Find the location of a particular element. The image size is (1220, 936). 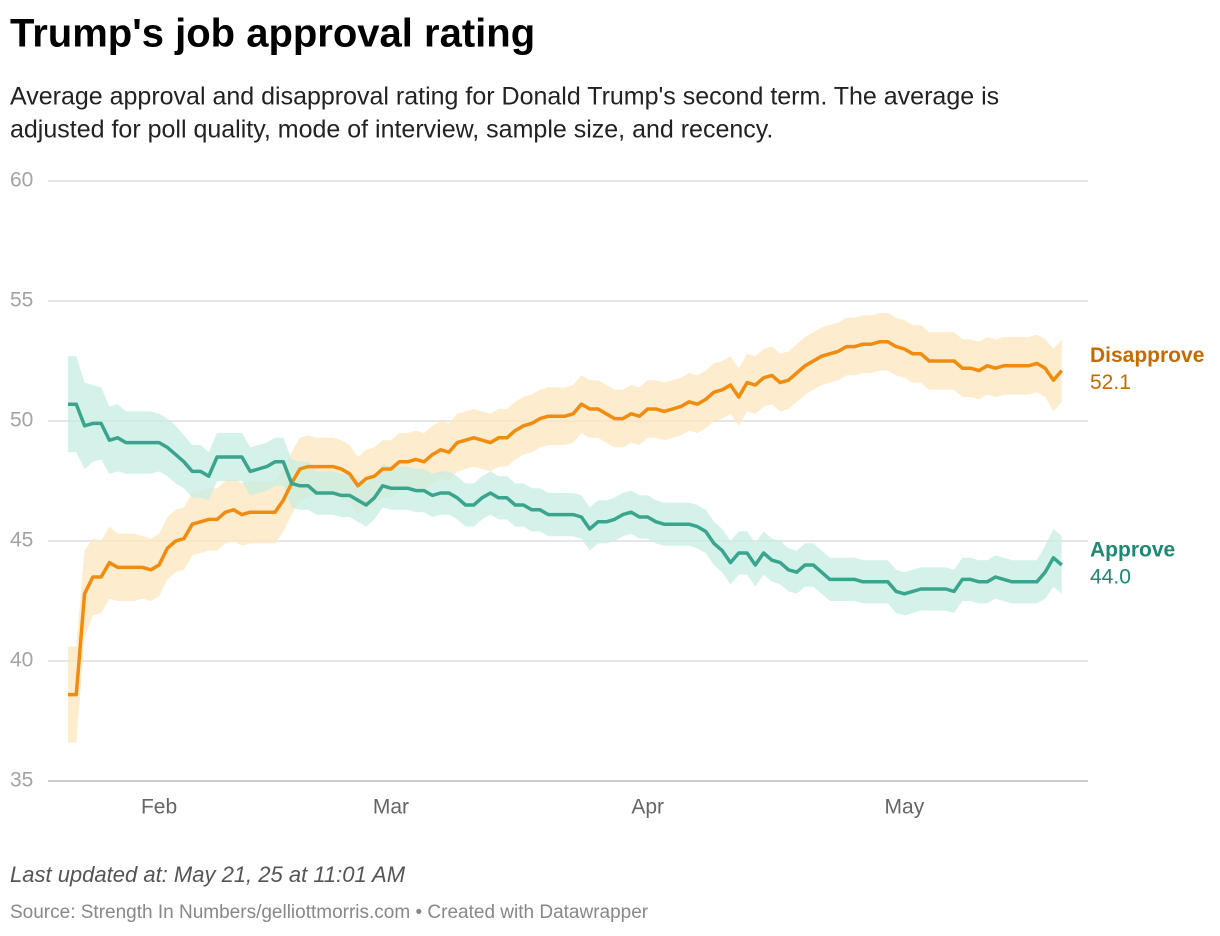

y-tick-label: 35 is located at coordinates (21, 780).